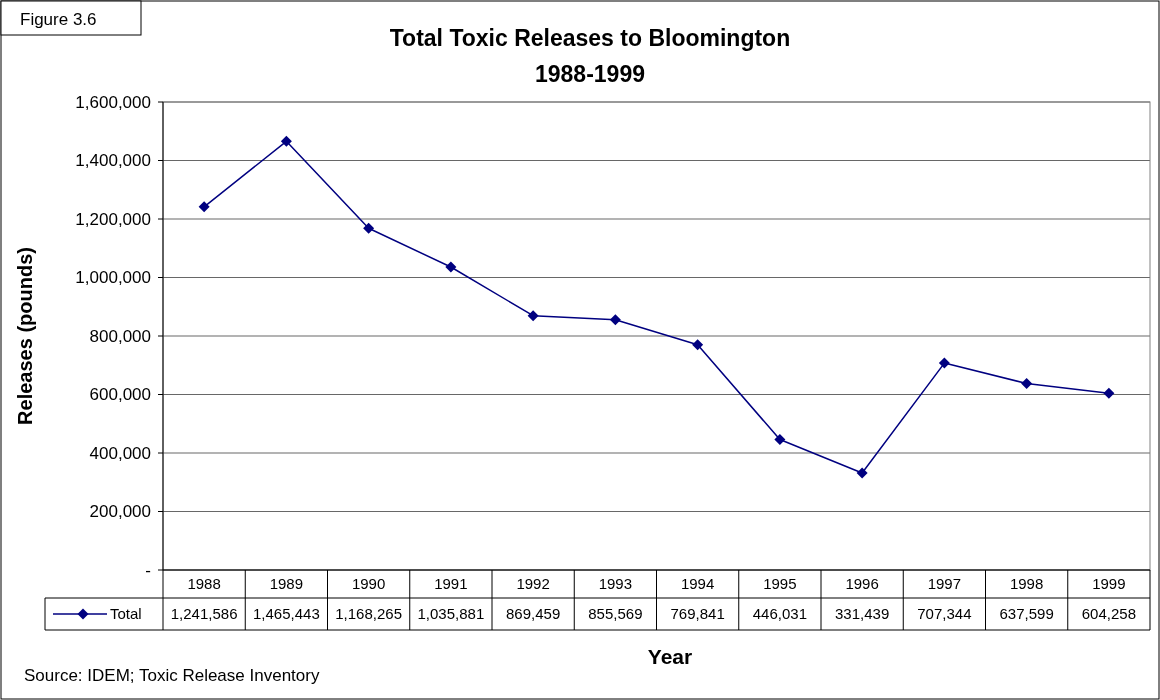 This screenshot has width=1160, height=700. I want to click on y-tick-label: 200,000, so click(120, 512).